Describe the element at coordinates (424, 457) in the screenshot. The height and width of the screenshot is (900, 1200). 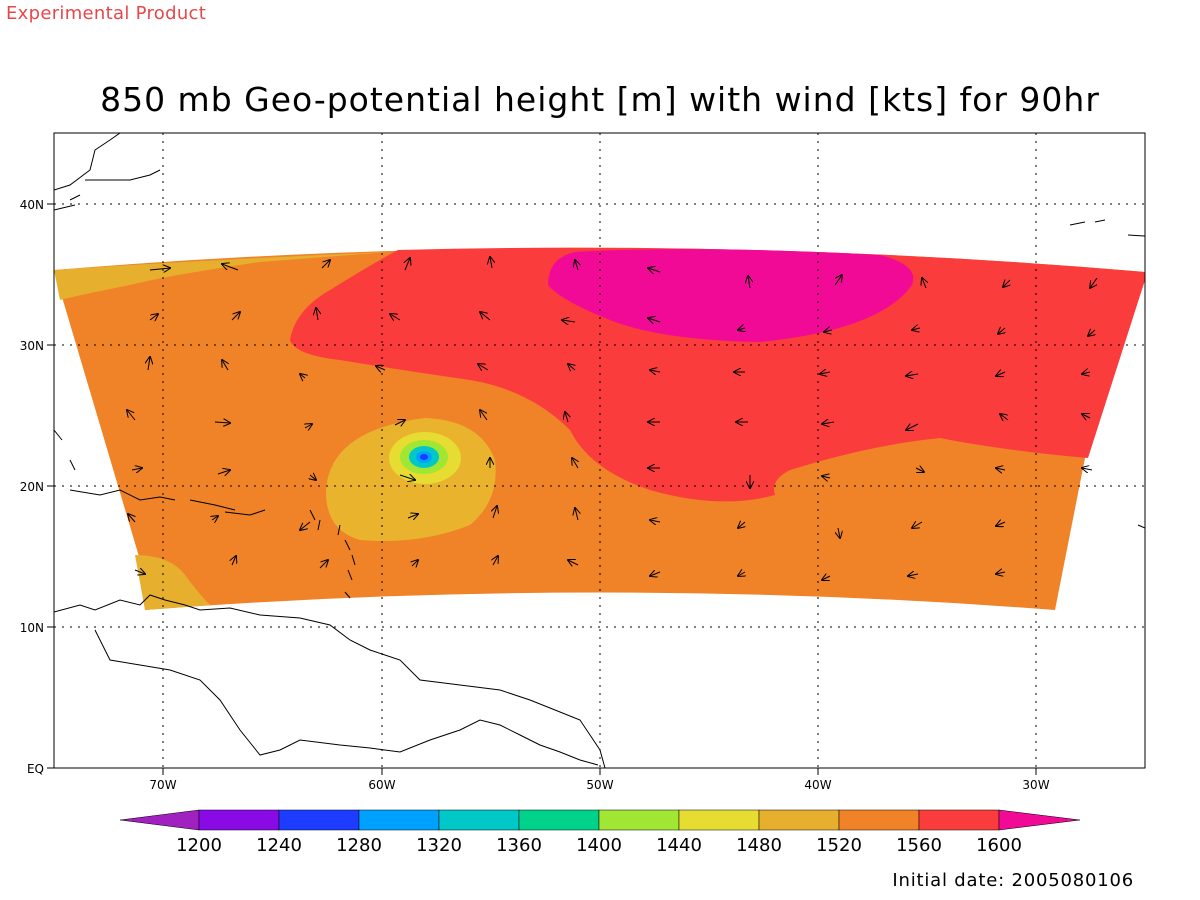
I see `low-center-eye` at that location.